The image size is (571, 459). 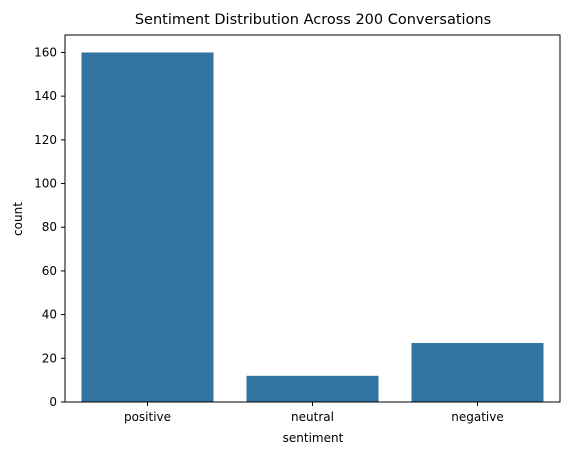 I want to click on x-tick-label-neutral: neutral, so click(x=312, y=417).